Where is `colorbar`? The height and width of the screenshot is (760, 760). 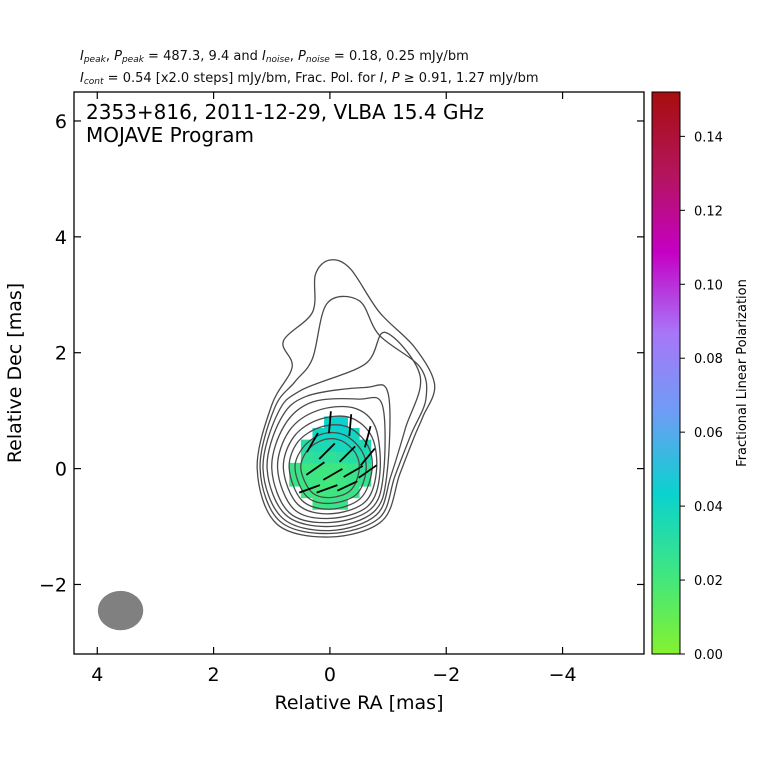
colorbar is located at coordinates (666, 373).